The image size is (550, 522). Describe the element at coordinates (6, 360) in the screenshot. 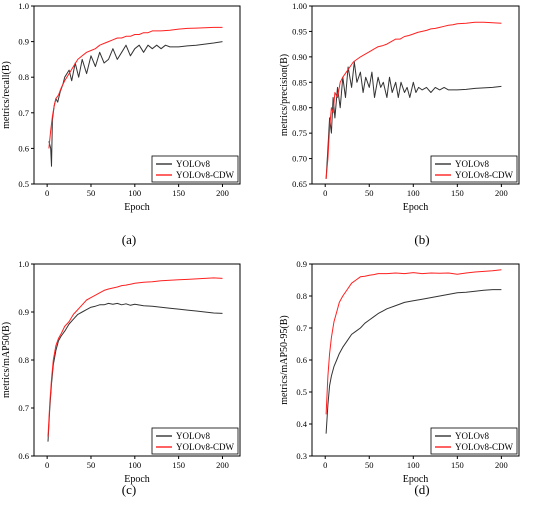

I see `y-axis-label: metrics/mAP50(B)` at that location.